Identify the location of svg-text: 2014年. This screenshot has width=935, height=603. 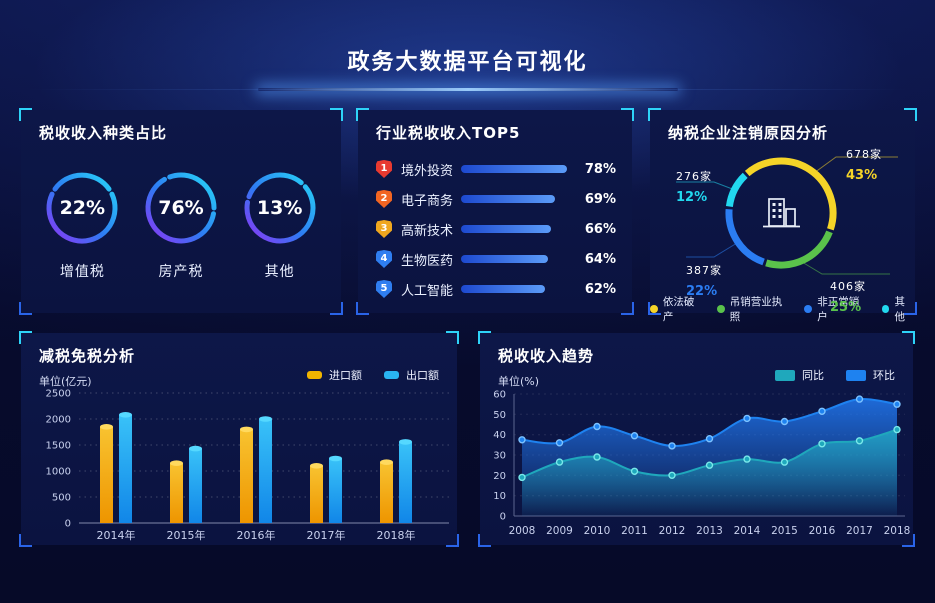
(116, 535).